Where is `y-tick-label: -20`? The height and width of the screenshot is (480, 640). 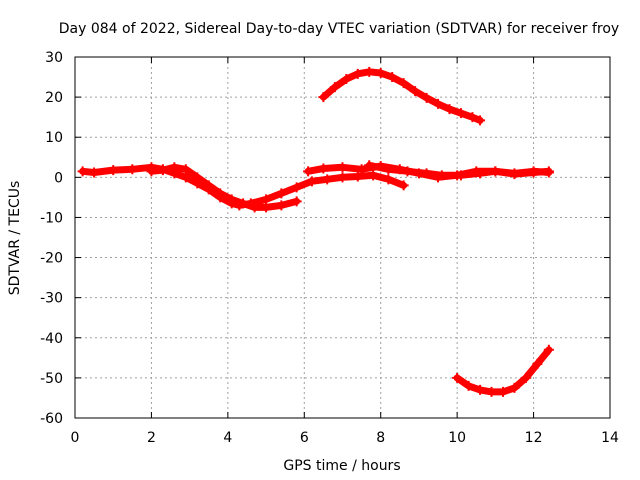 y-tick-label: -20 is located at coordinates (51, 259).